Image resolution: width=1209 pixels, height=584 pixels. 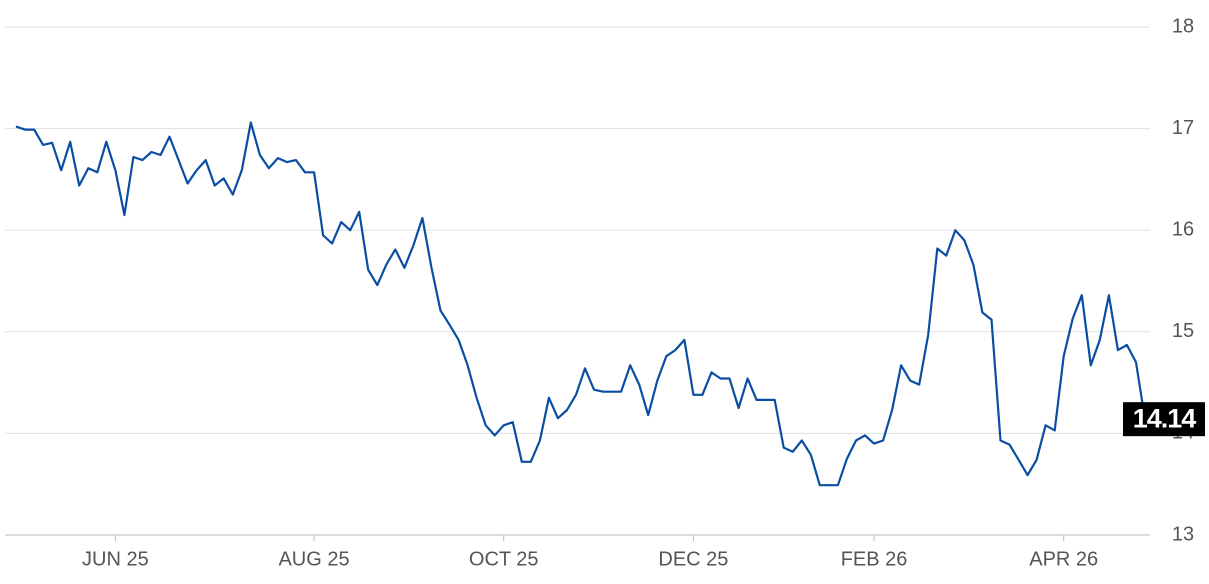 What do you see at coordinates (1183, 331) in the screenshot?
I see `y-tick-label: 15` at bounding box center [1183, 331].